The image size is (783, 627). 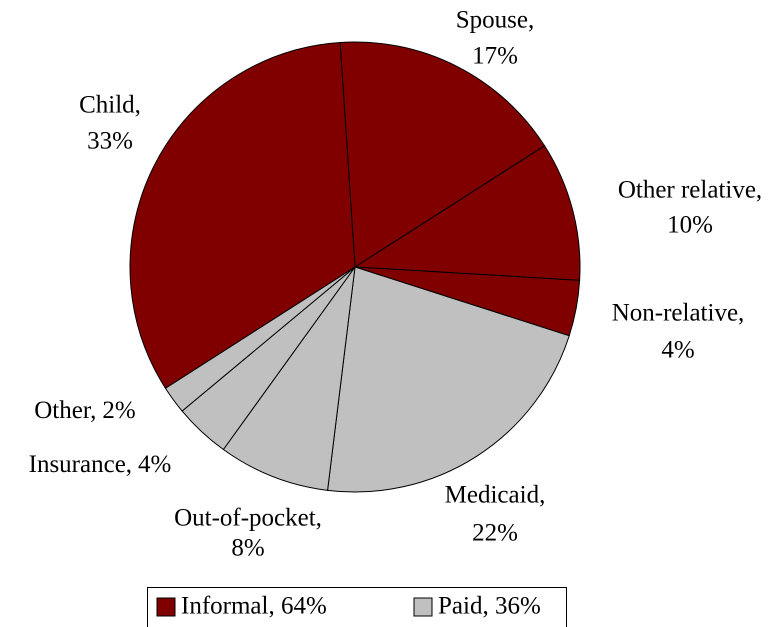 What do you see at coordinates (678, 313) in the screenshot?
I see `slice-name: Non-relative,` at bounding box center [678, 313].